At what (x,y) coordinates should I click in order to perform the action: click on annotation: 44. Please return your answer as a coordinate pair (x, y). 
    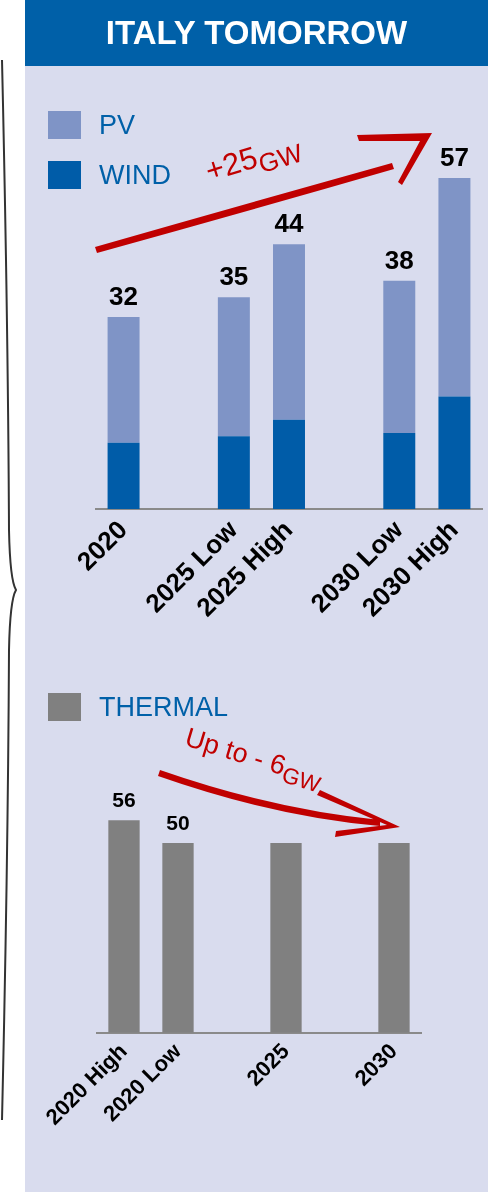
    Looking at the image, I should click on (289, 223).